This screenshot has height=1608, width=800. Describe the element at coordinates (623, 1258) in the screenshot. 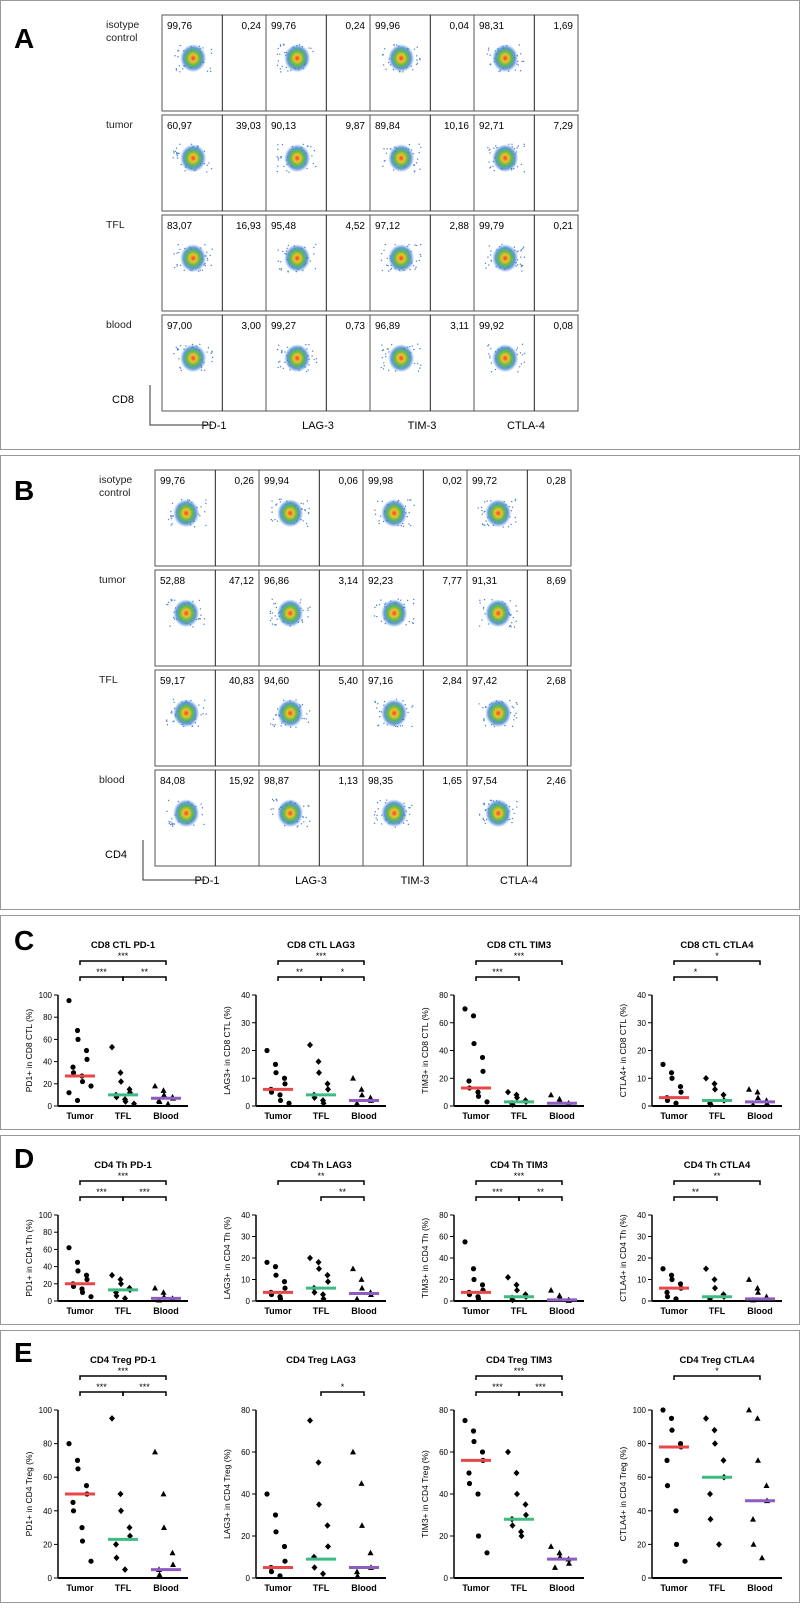

I see `y-axis-title: CTLA4+ in CD4 Th (%)` at that location.